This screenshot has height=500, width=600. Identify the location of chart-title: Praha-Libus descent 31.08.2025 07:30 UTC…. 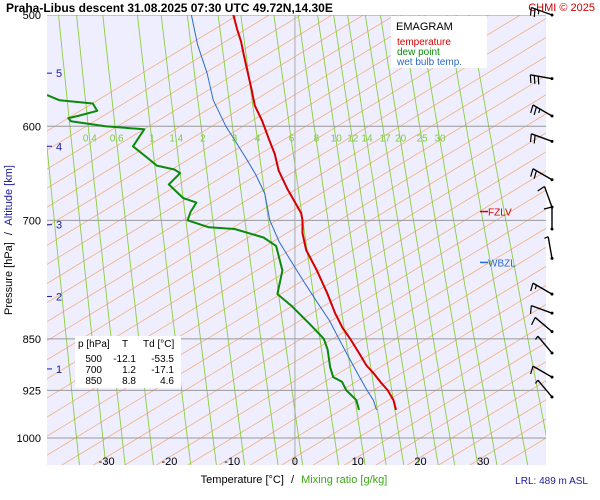
(169, 8).